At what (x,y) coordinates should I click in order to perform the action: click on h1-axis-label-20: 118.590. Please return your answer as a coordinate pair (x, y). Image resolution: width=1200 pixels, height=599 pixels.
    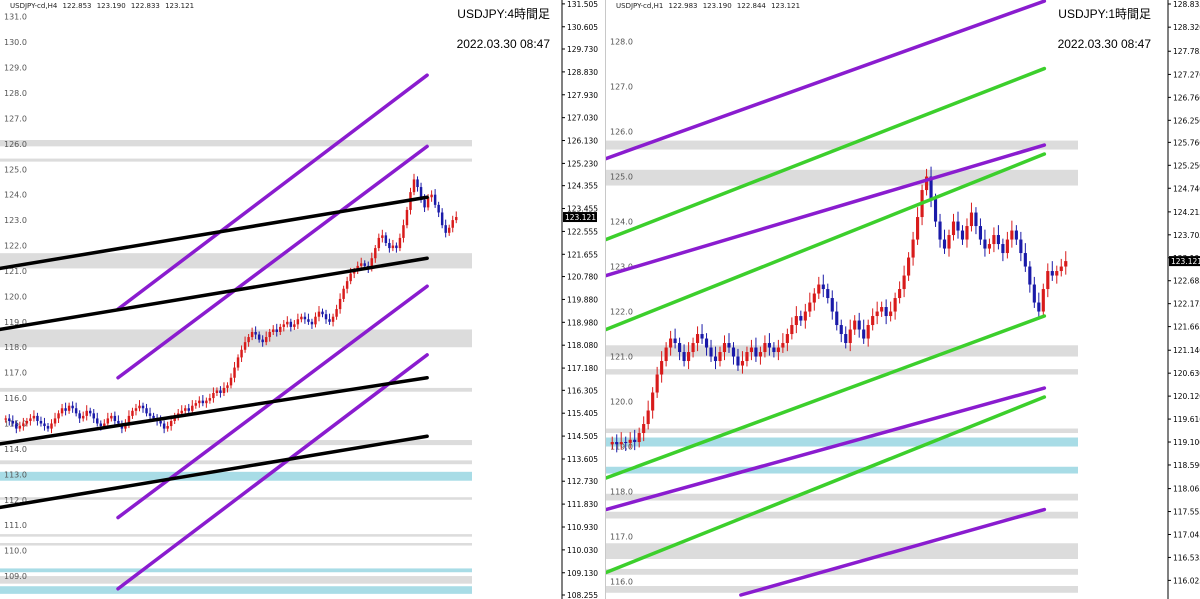
    Looking at the image, I should click on (1186, 465).